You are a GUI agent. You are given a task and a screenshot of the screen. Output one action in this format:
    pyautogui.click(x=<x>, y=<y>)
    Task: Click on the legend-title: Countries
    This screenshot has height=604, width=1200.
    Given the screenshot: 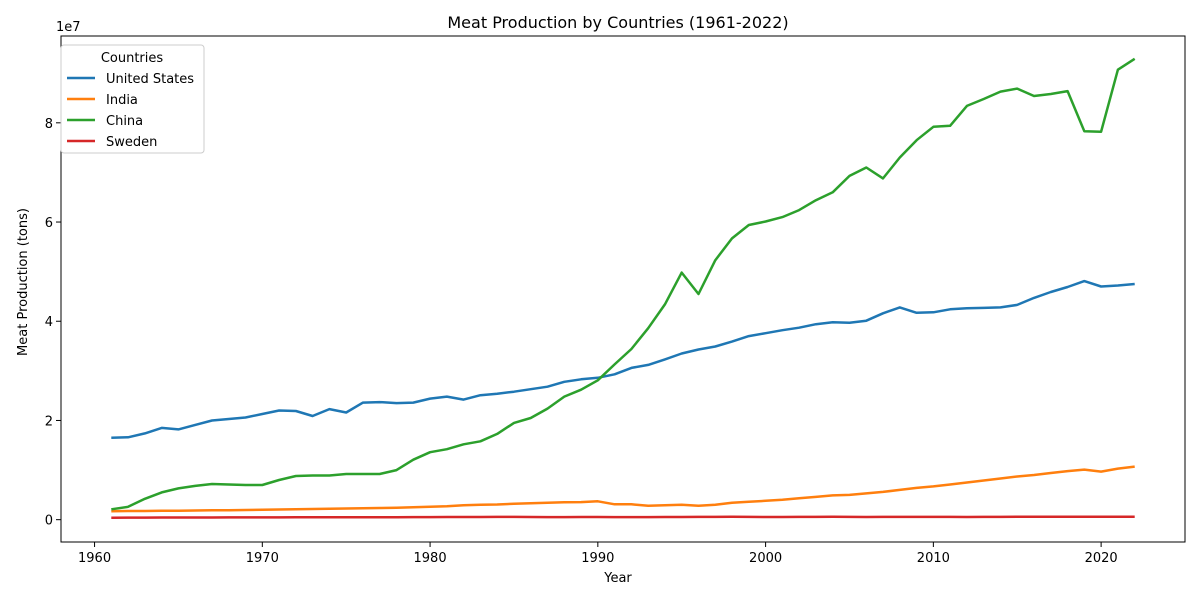 What is the action you would take?
    pyautogui.click(x=132, y=58)
    